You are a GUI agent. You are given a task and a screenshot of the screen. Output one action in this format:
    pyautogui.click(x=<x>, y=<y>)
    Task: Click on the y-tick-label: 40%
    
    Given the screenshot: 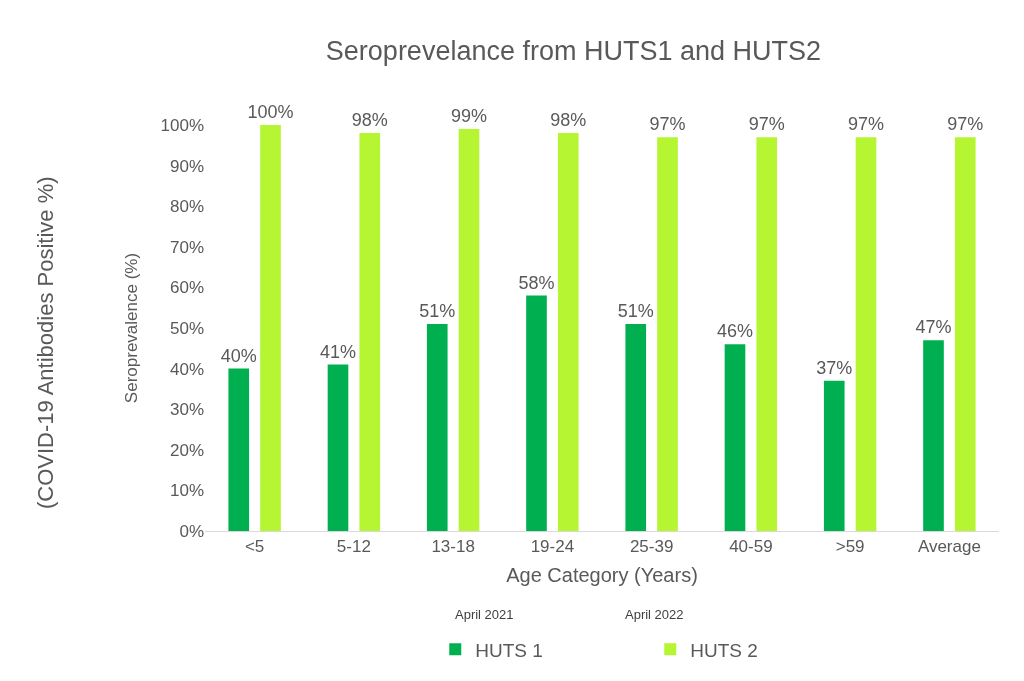 What is the action you would take?
    pyautogui.click(x=186, y=369)
    